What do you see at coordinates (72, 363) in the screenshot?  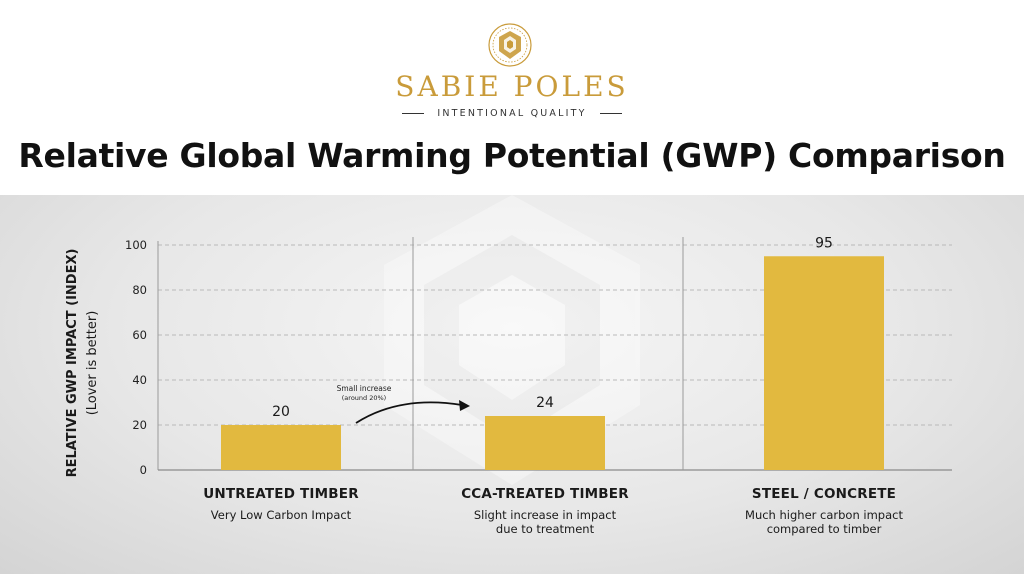 I see `y-axis-label: RELATIVE GWP IMPACT (INDEX)` at bounding box center [72, 363].